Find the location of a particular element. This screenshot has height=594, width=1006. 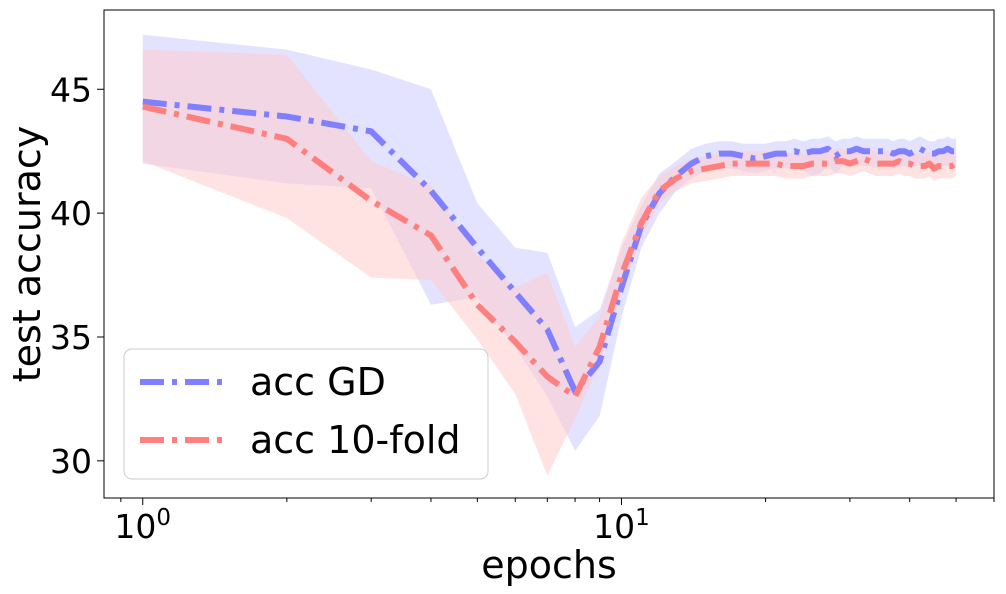

y-axis-label: test accuracy is located at coordinates (27, 254).